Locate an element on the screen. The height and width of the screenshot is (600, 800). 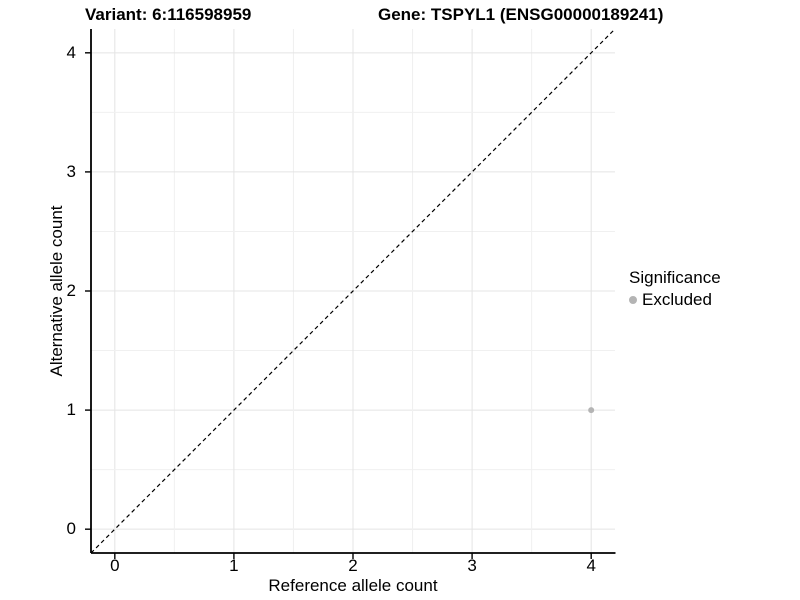
legend: Significance Excluded is located at coordinates (675, 288).